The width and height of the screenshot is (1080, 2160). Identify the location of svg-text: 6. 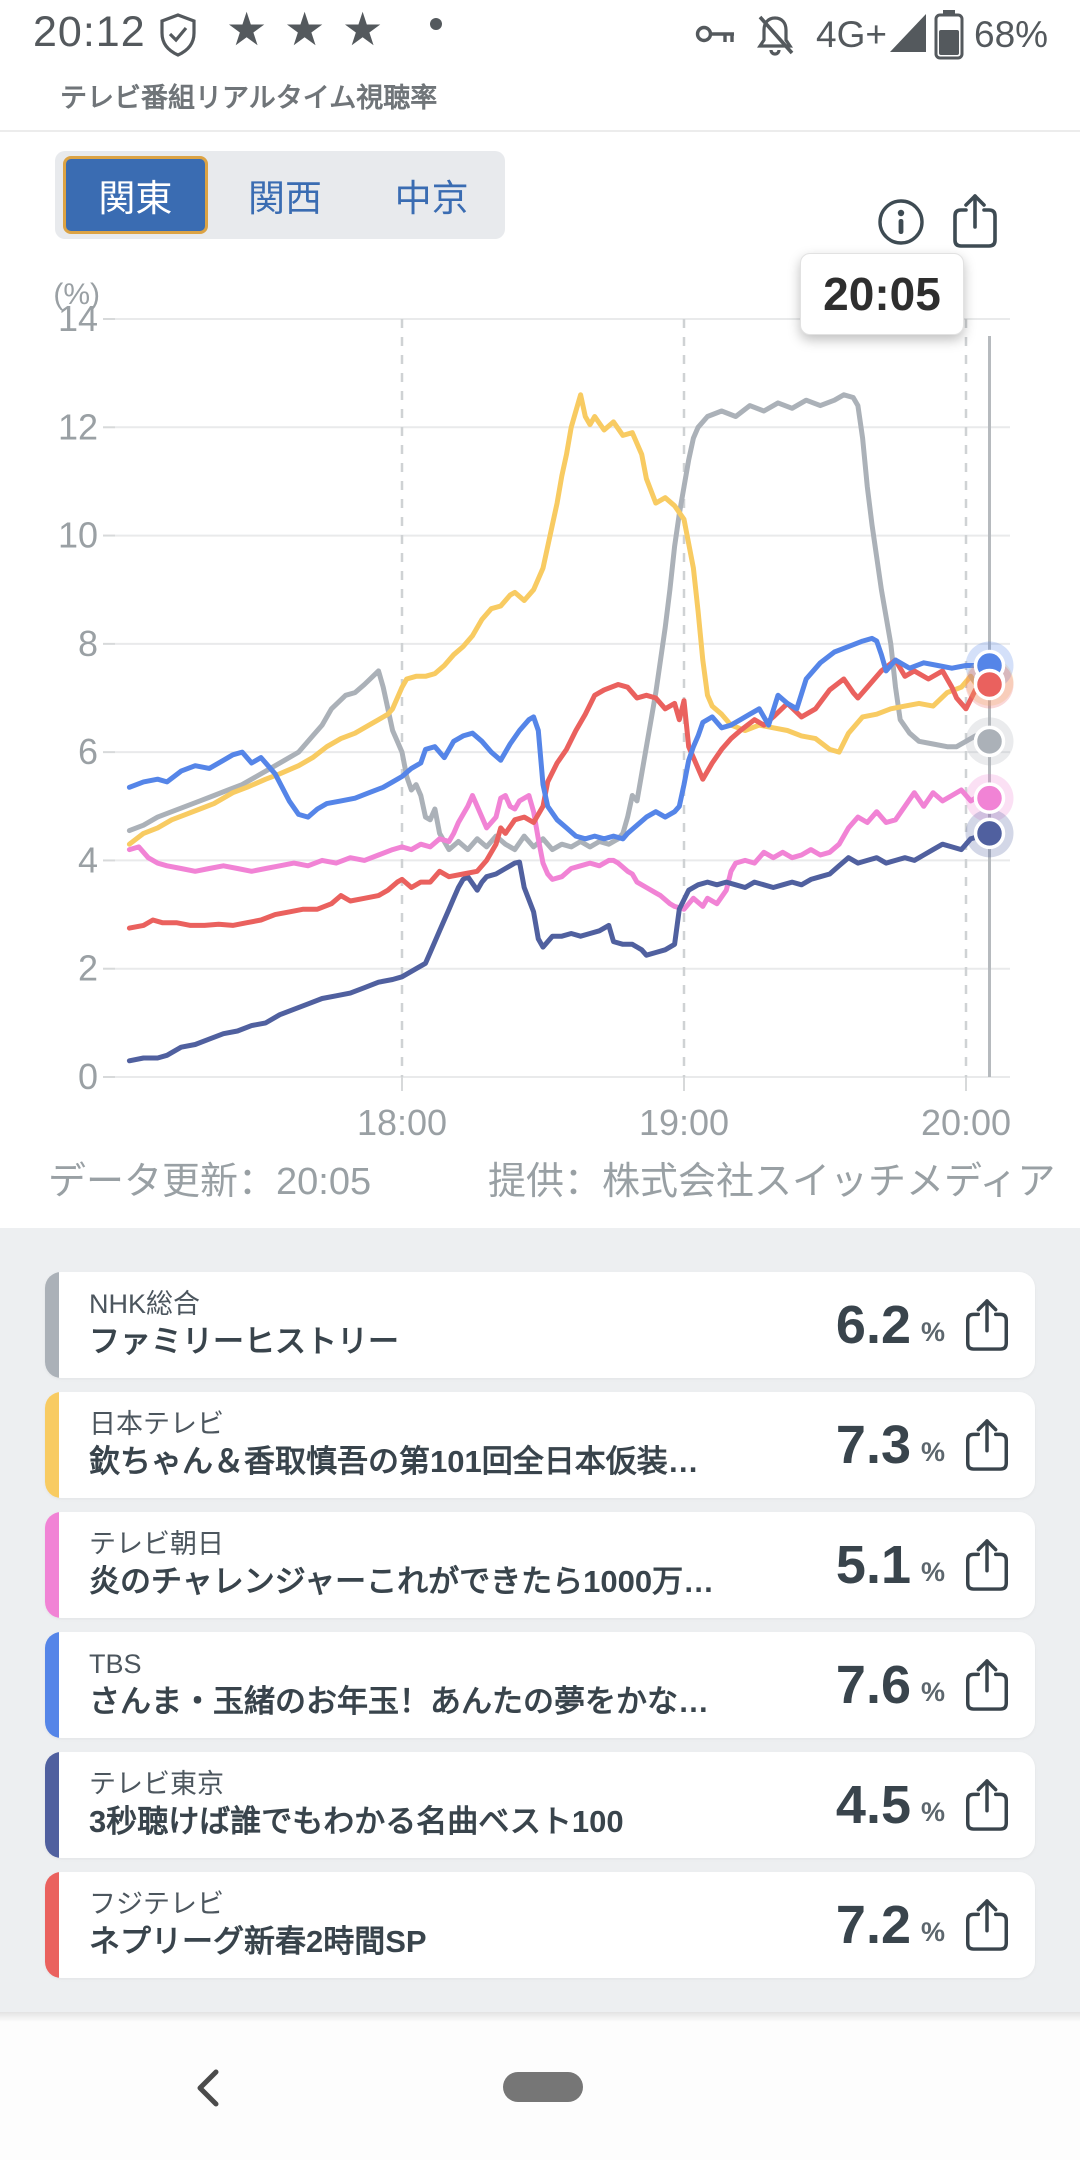
(88, 751).